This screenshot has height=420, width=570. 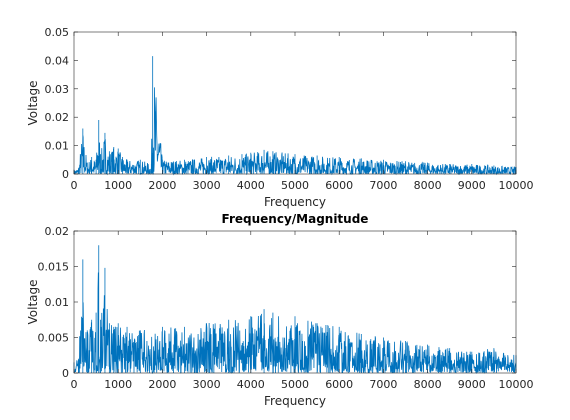 I want to click on y-tick-label: 0.03, so click(x=57, y=89).